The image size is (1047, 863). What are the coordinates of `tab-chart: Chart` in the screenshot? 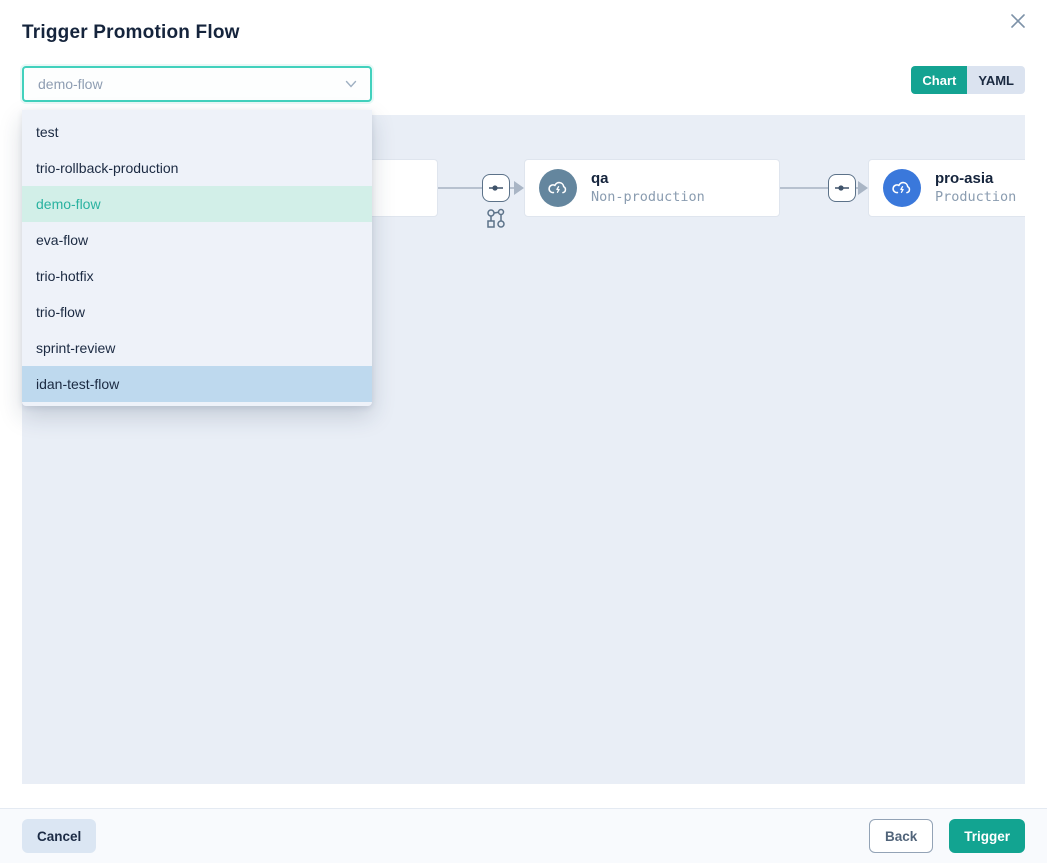 It's located at (939, 80).